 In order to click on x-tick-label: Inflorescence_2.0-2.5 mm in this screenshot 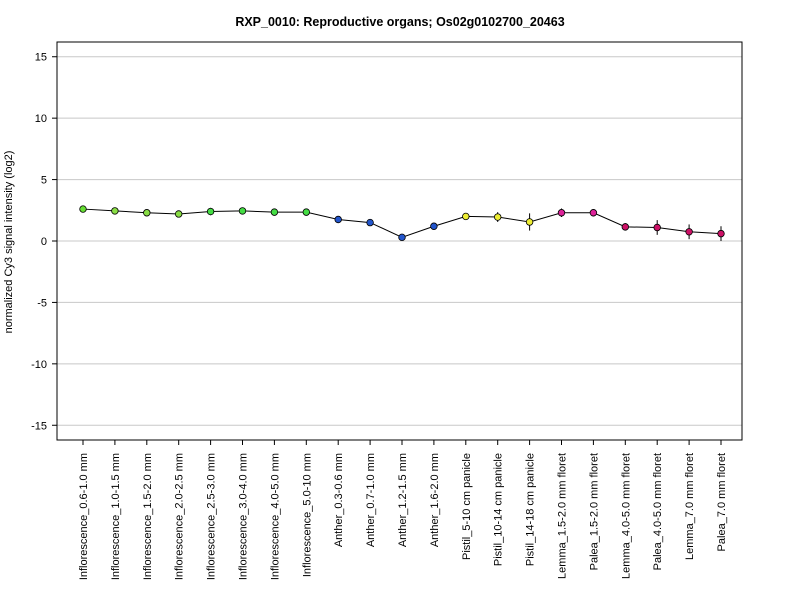, I will do `click(180, 516)`.